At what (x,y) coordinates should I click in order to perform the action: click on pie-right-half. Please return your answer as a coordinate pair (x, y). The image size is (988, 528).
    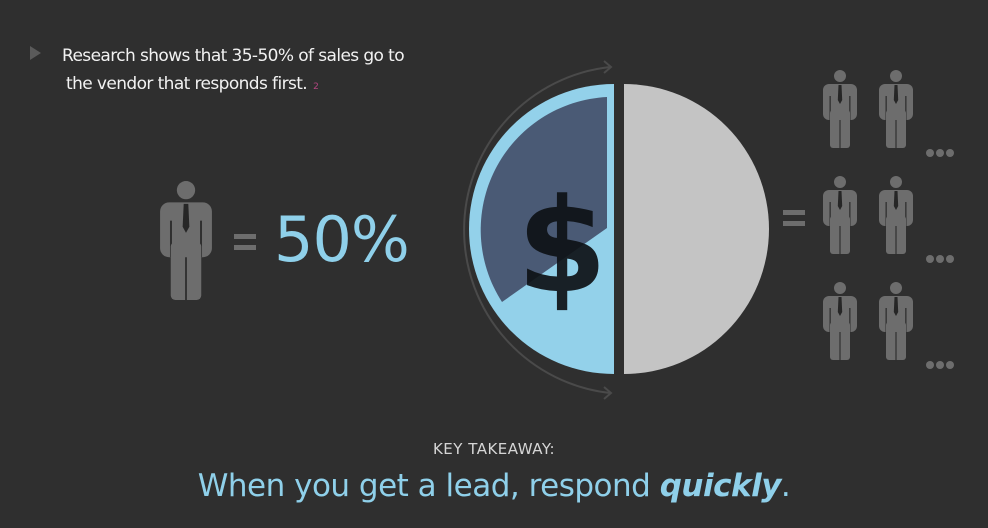
    Looking at the image, I should click on (696, 229).